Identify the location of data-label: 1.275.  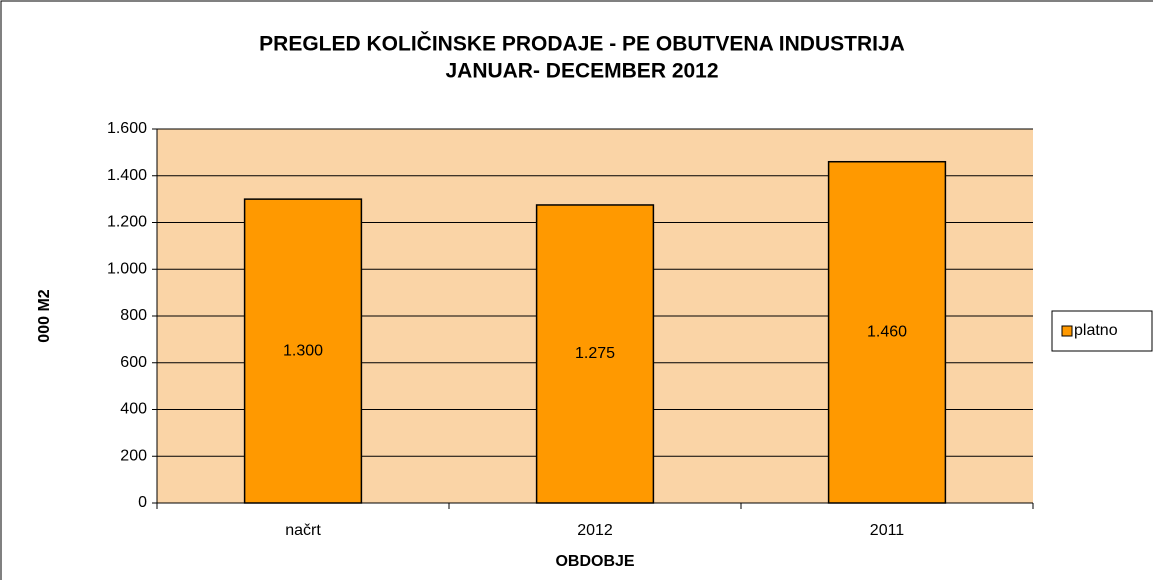
(595, 353).